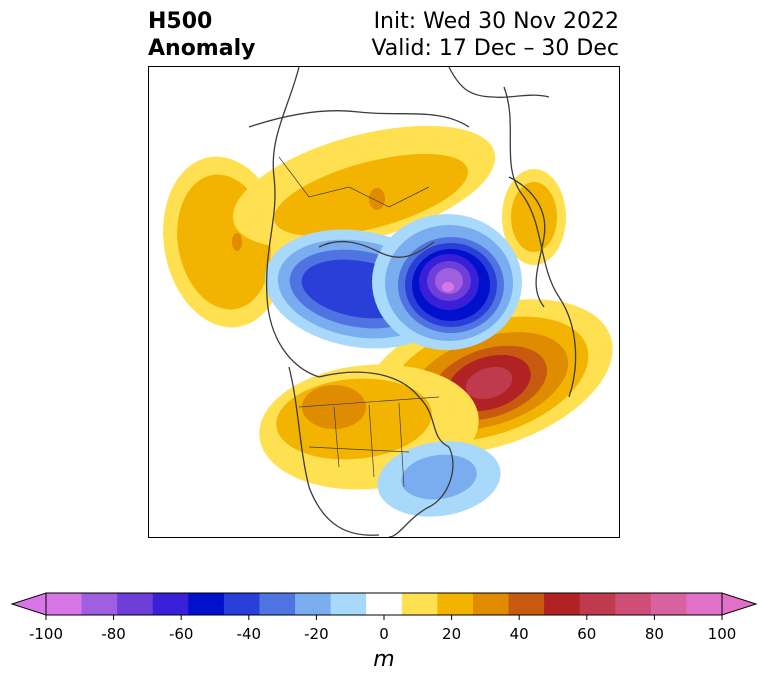 This screenshot has height=684, width=768. Describe the element at coordinates (376, 249) in the screenshot. I see `coastline-arctic-islands` at that location.